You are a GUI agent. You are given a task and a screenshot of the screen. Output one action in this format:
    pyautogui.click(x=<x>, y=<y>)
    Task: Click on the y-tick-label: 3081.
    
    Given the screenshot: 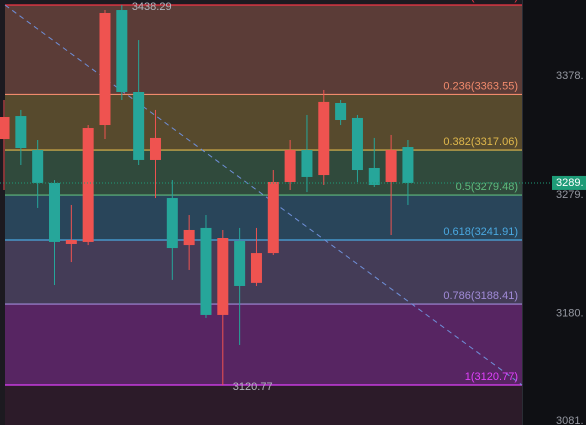 What is the action you would take?
    pyautogui.click(x=570, y=420)
    